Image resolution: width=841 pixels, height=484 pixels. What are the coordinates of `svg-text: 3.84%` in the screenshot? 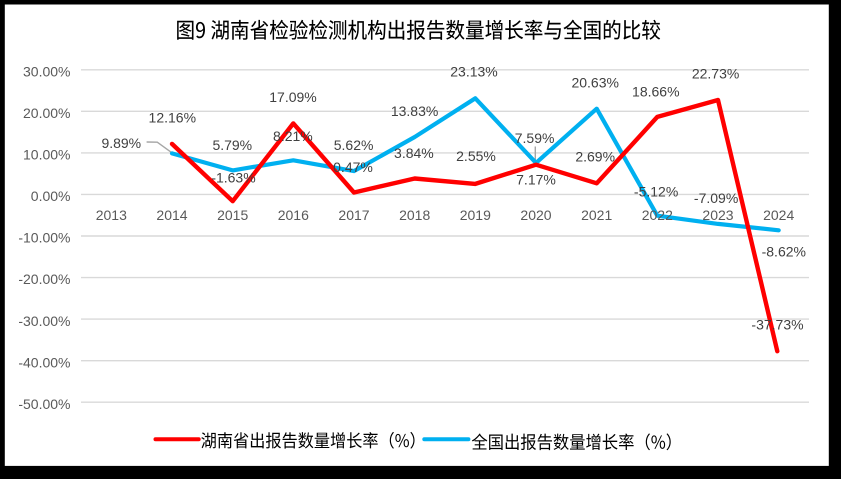 It's located at (414, 153).